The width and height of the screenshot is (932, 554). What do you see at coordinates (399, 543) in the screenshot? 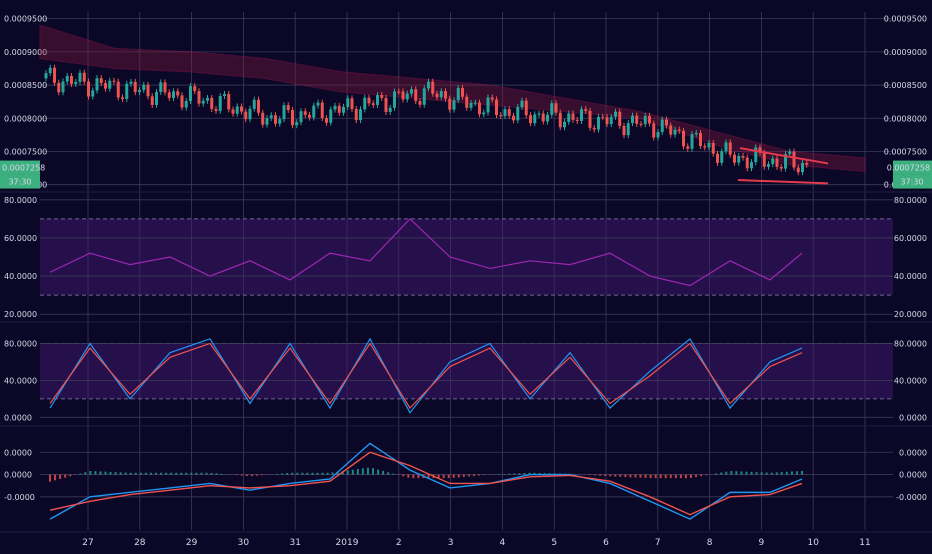
I see `x-tick-label: 2` at bounding box center [399, 543].